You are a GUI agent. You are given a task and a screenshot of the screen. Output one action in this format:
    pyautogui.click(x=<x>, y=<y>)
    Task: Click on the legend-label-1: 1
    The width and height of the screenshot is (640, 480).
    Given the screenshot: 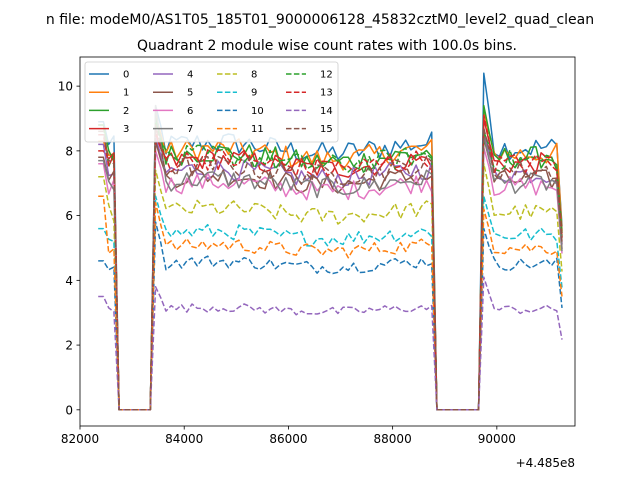 What is the action you would take?
    pyautogui.click(x=126, y=93)
    